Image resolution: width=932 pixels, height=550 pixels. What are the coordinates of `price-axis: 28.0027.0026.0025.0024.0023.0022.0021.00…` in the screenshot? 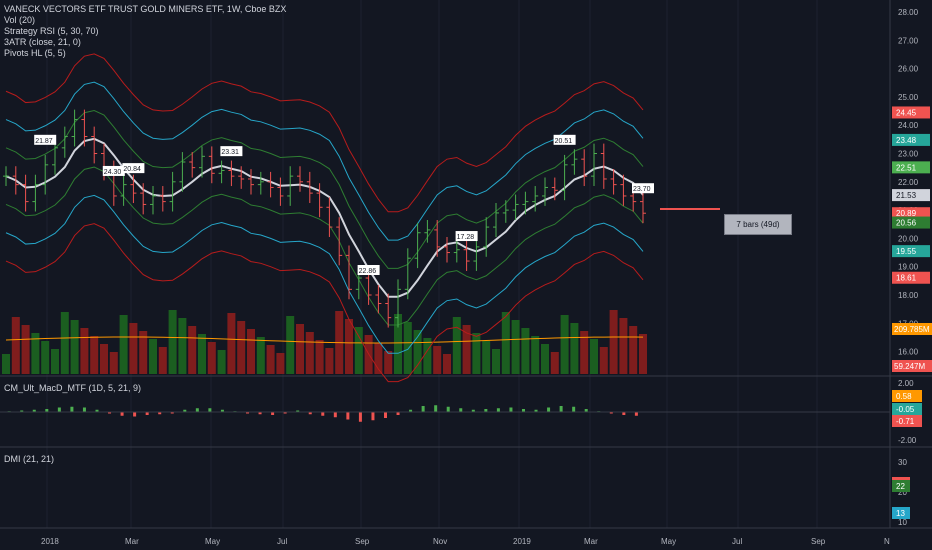 It's located at (912, 190).